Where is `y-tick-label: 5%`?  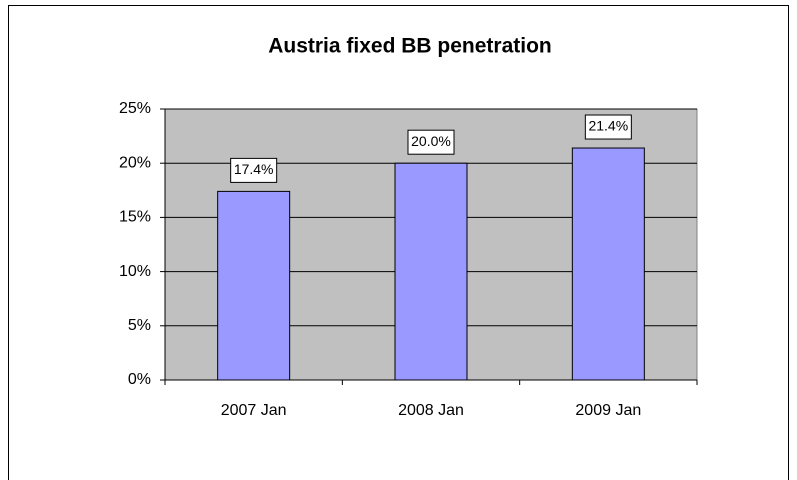
y-tick-label: 5% is located at coordinates (139, 325).